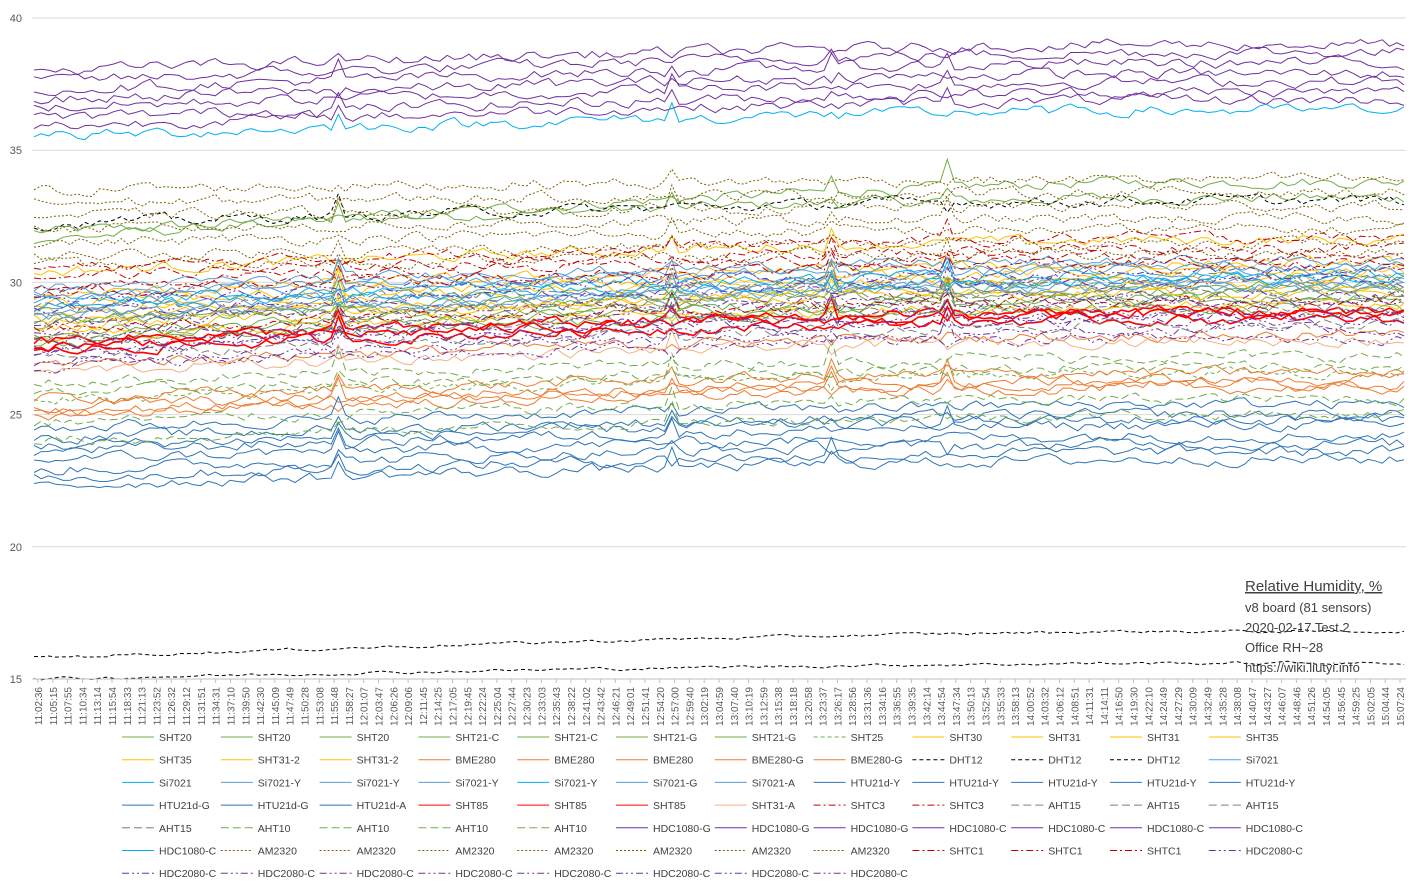 Image resolution: width=1418 pixels, height=890 pixels. What do you see at coordinates (483, 706) in the screenshot?
I see `x-tick-label: 12:22:24` at bounding box center [483, 706].